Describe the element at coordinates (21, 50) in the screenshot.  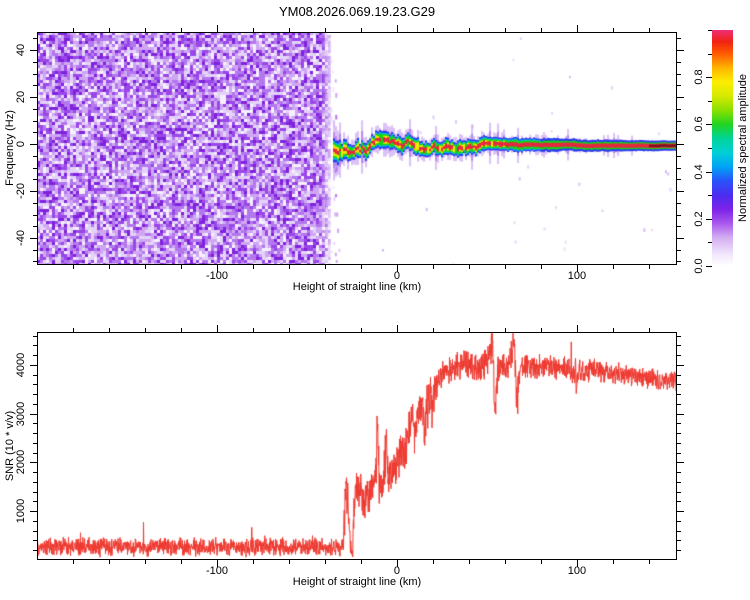
I see `tick-label: 40` at that location.